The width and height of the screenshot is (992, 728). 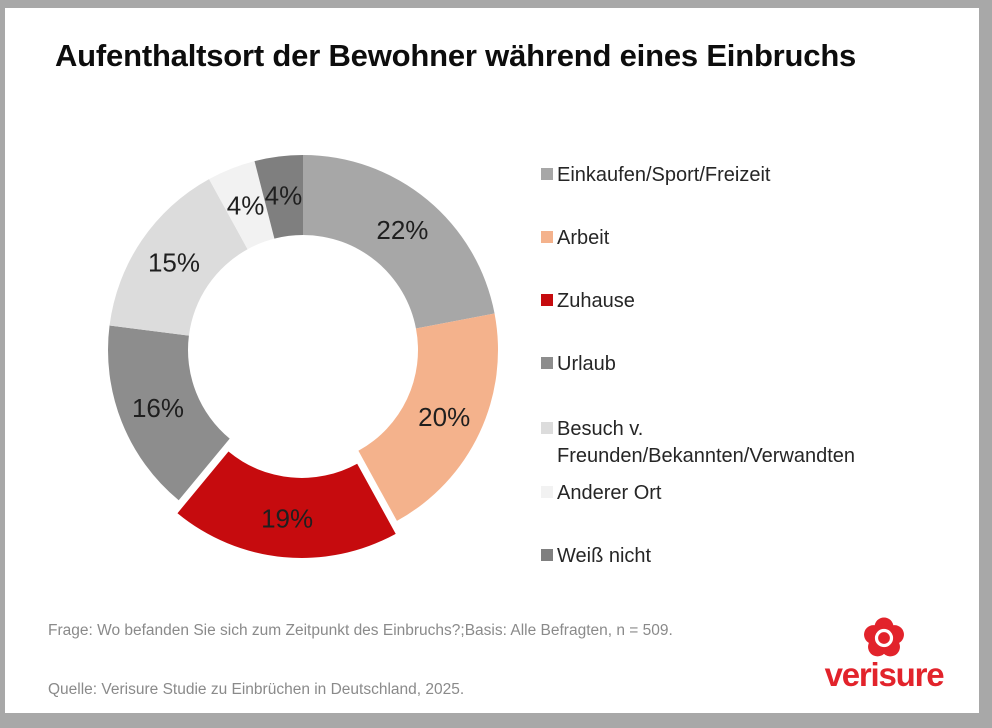 I want to click on legend-item-einkaufen-sport-freizeit: Einkaufen/Sport/Freizeit, so click(x=727, y=175).